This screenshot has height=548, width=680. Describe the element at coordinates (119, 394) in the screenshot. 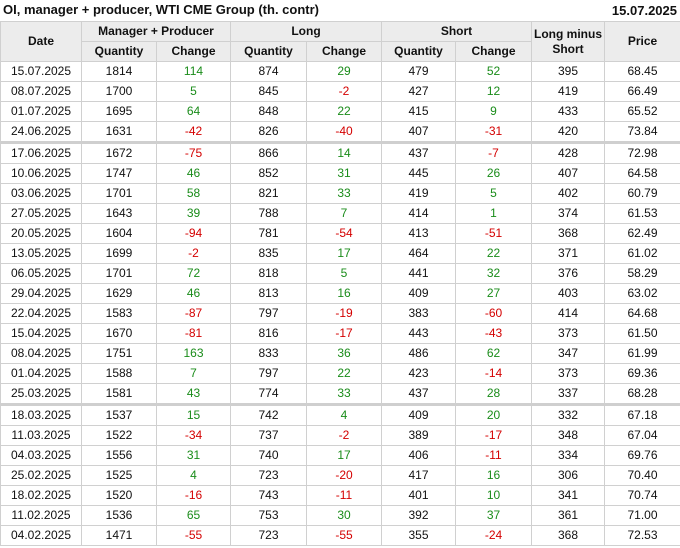

I see `cell-mp-quantity: 1581` at that location.